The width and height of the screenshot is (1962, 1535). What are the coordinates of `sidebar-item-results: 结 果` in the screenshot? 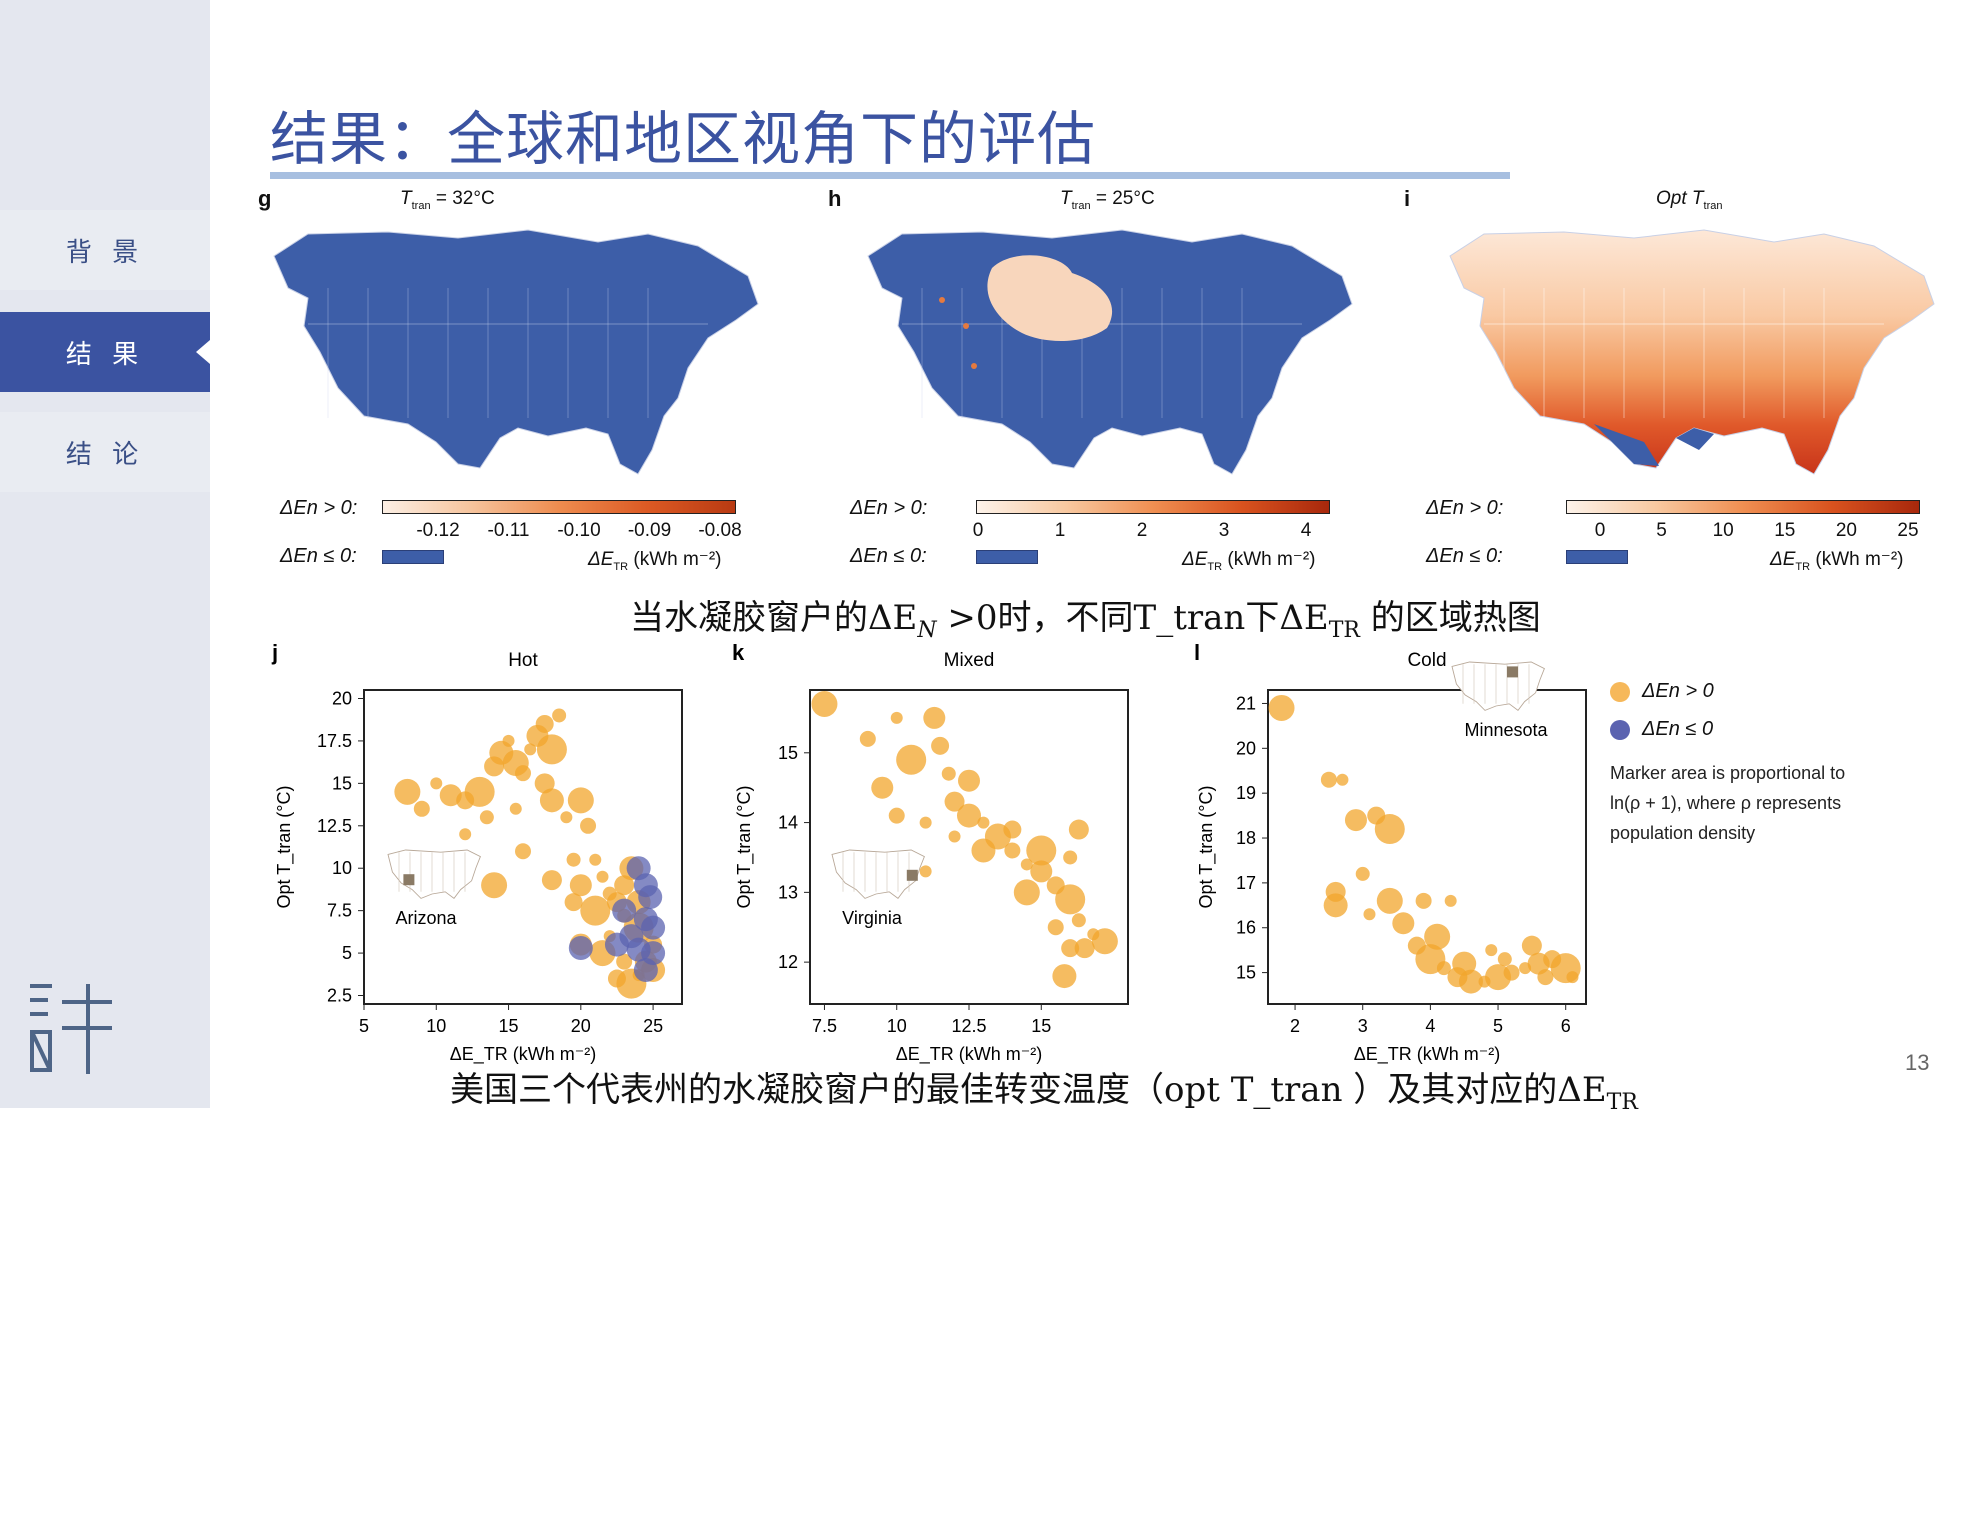 It's located at (105, 352).